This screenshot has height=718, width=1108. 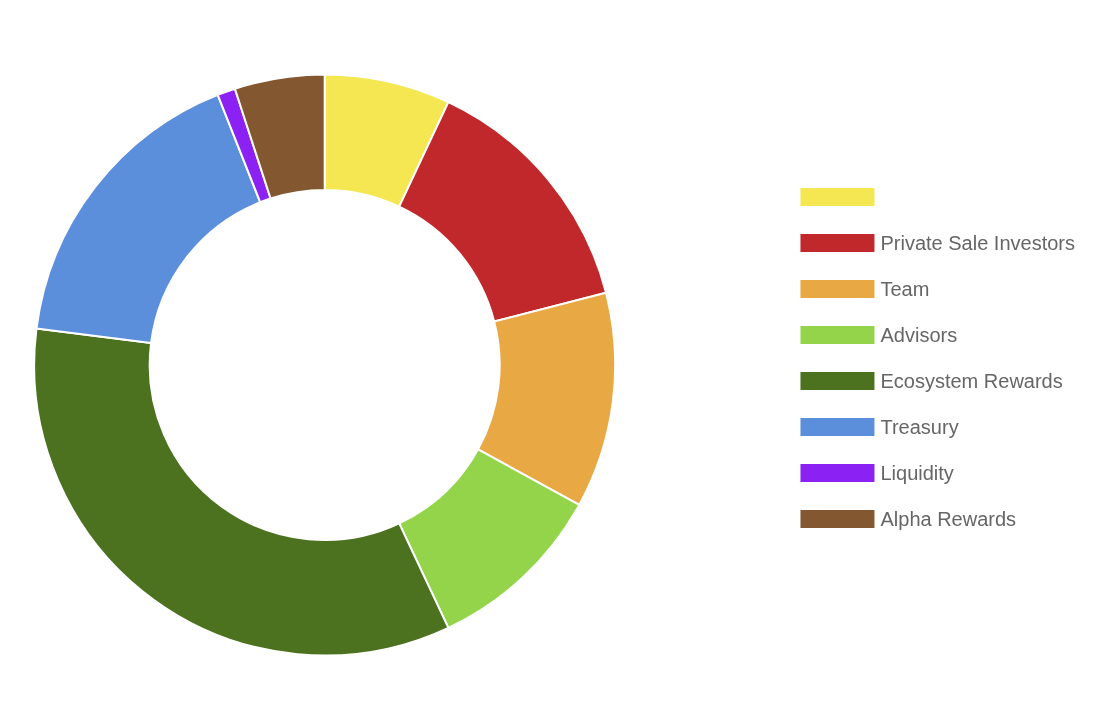 What do you see at coordinates (919, 427) in the screenshot?
I see `legend-label: Treasury` at bounding box center [919, 427].